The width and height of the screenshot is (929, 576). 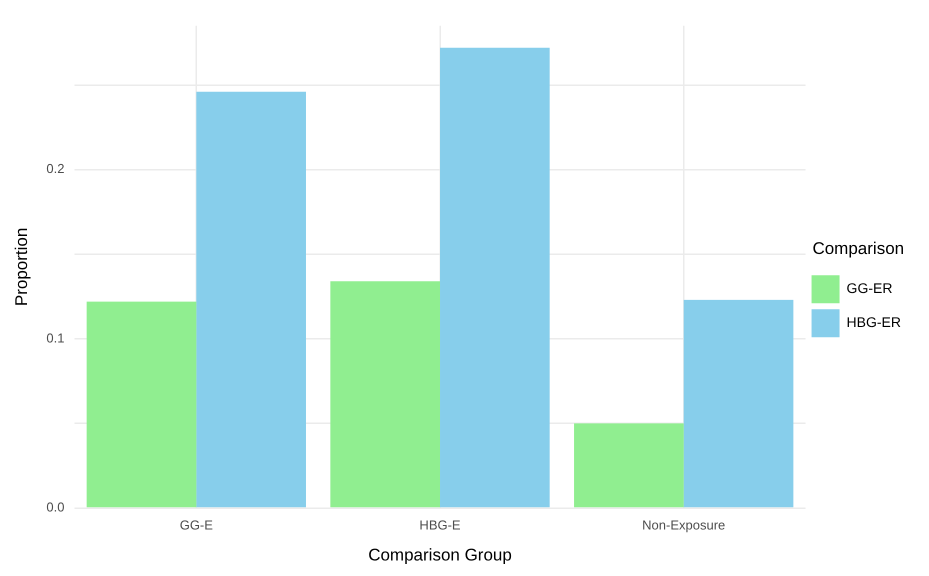 What do you see at coordinates (197, 524) in the screenshot?
I see `x-tick-label: GG-E` at bounding box center [197, 524].